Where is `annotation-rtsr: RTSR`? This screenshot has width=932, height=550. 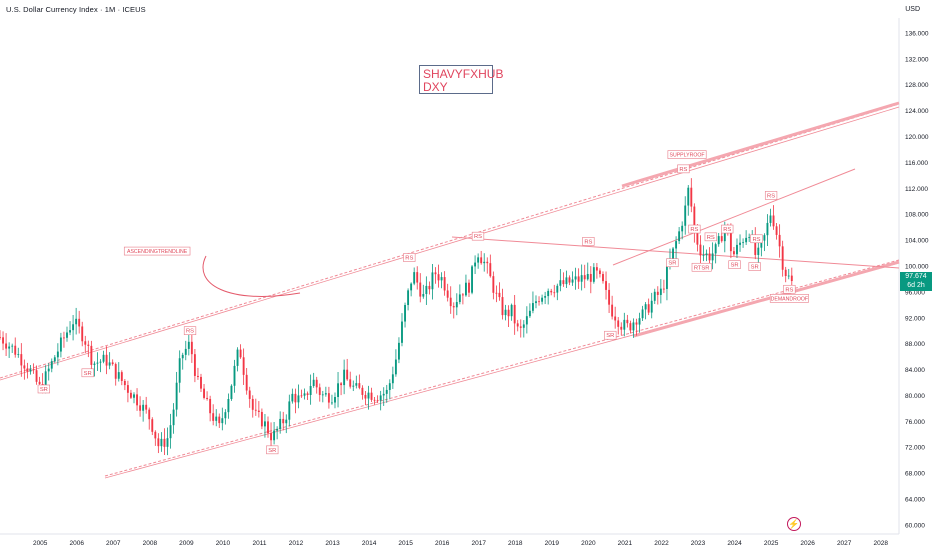 annotation-rtsr: RTSR is located at coordinates (701, 267).